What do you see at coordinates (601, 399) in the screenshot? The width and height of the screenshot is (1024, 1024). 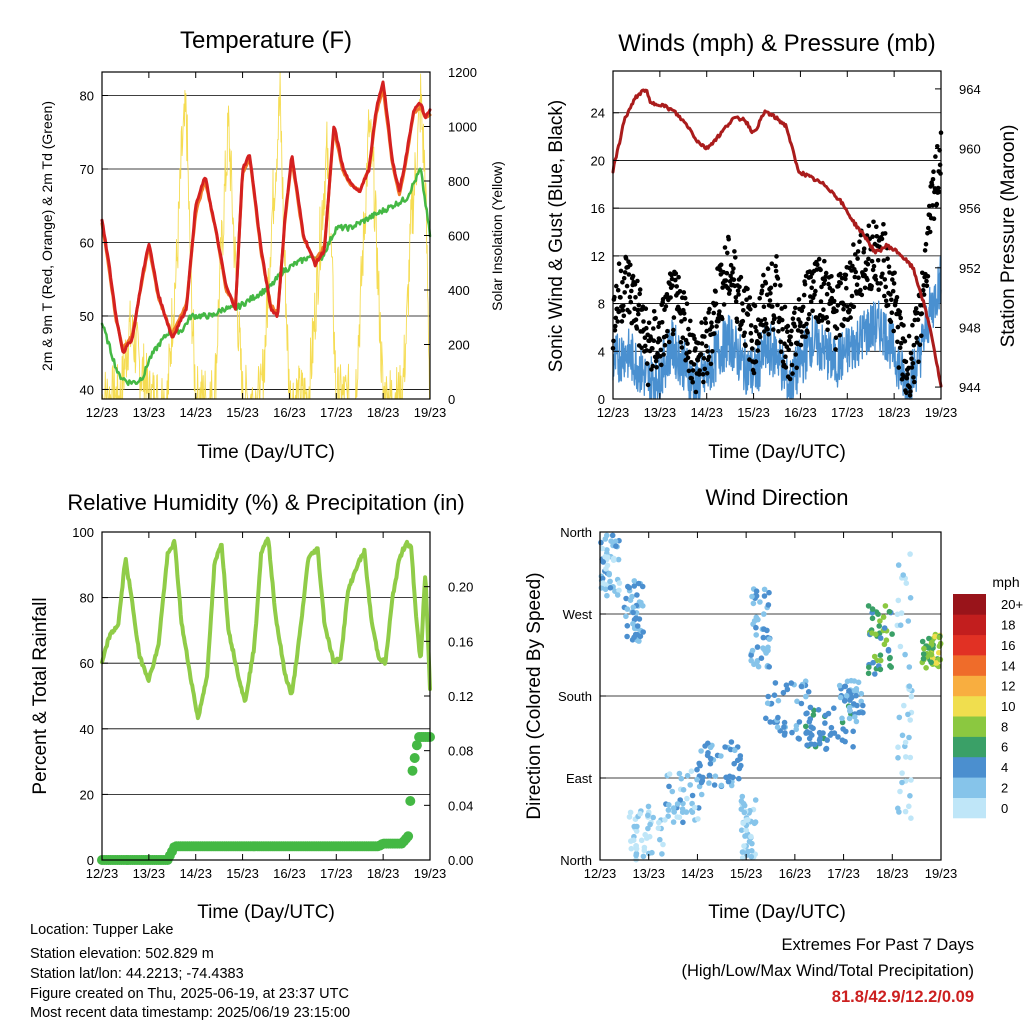 I see `y-tick-label: 0` at bounding box center [601, 399].